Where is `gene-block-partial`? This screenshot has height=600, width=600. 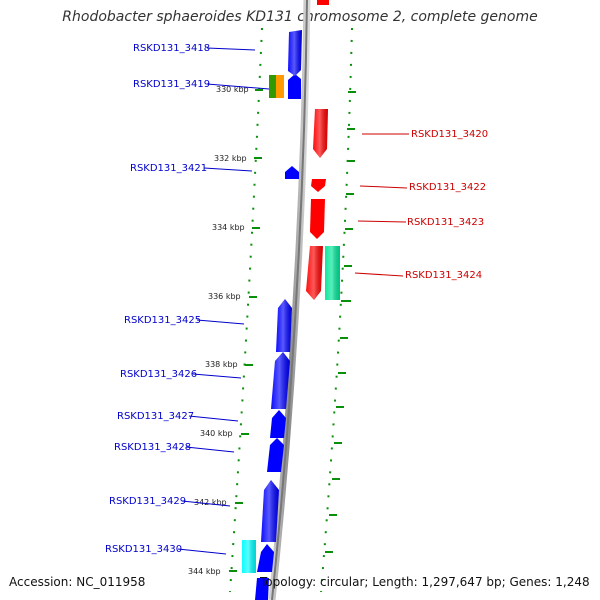
gene-block-partial is located at coordinates (262, 589).